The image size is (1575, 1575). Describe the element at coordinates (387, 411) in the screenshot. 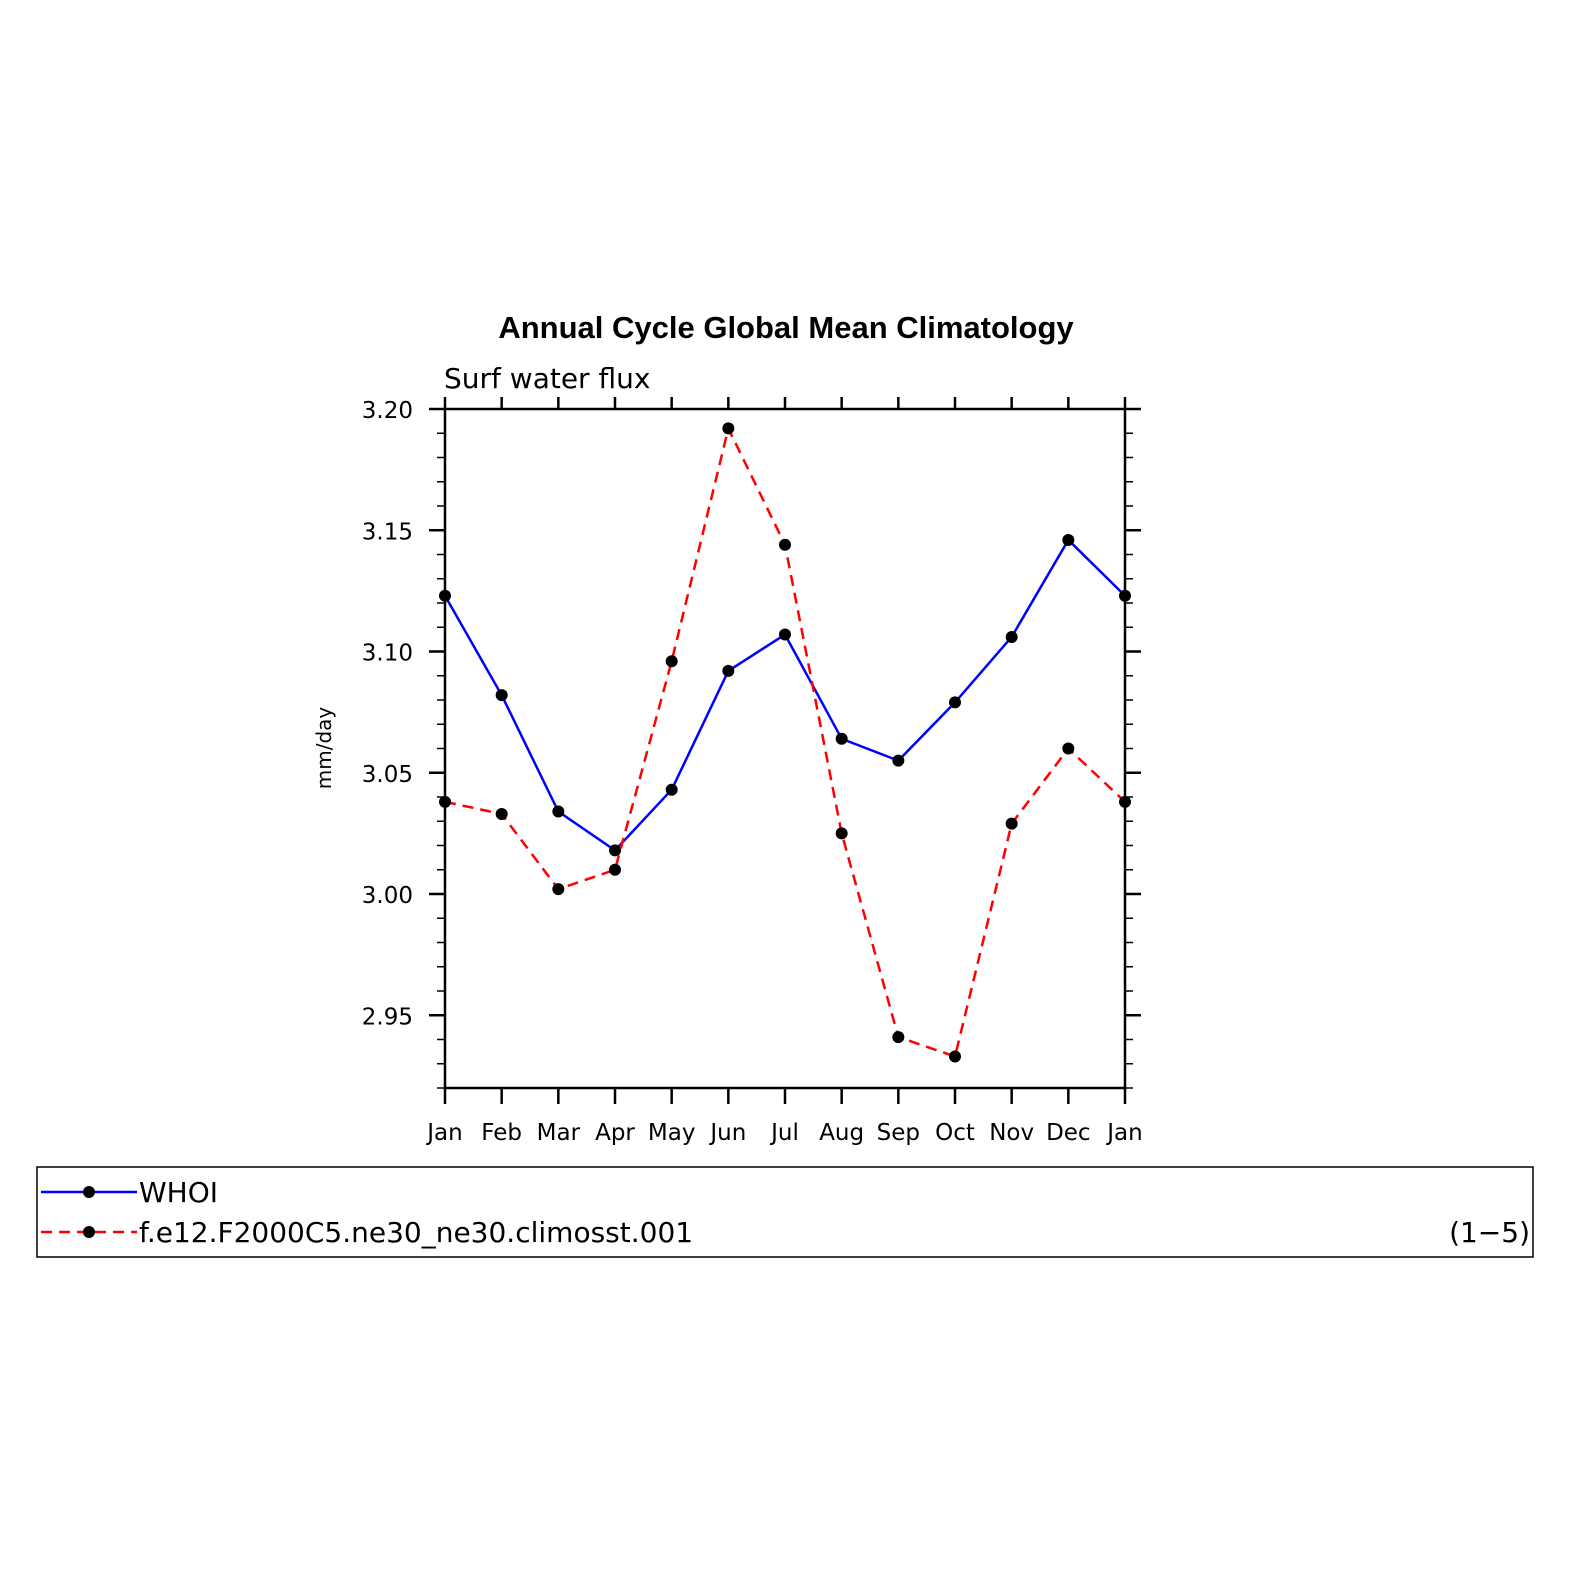

I see `y-tick-label: 3.20` at that location.